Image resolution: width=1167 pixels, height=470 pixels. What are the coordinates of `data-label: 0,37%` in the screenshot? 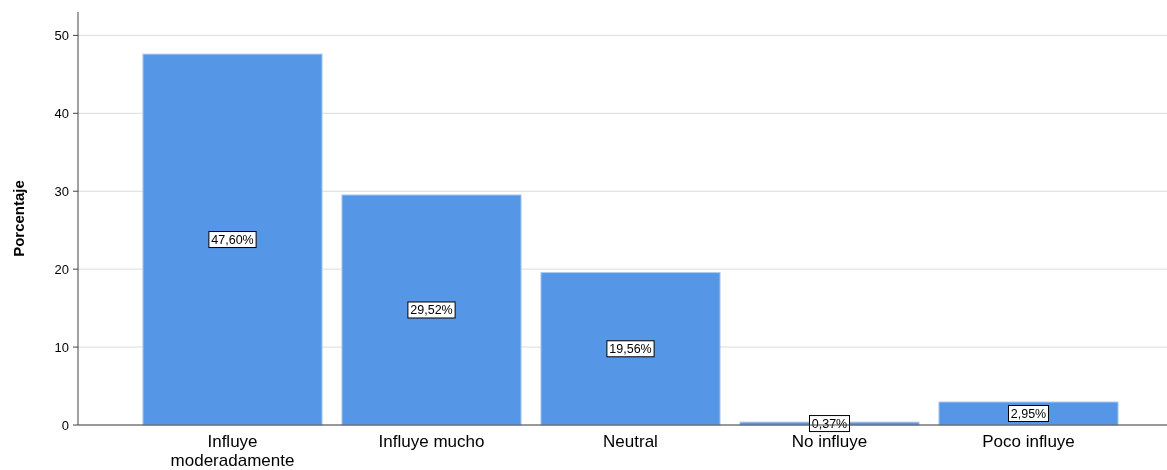 It's located at (829, 424).